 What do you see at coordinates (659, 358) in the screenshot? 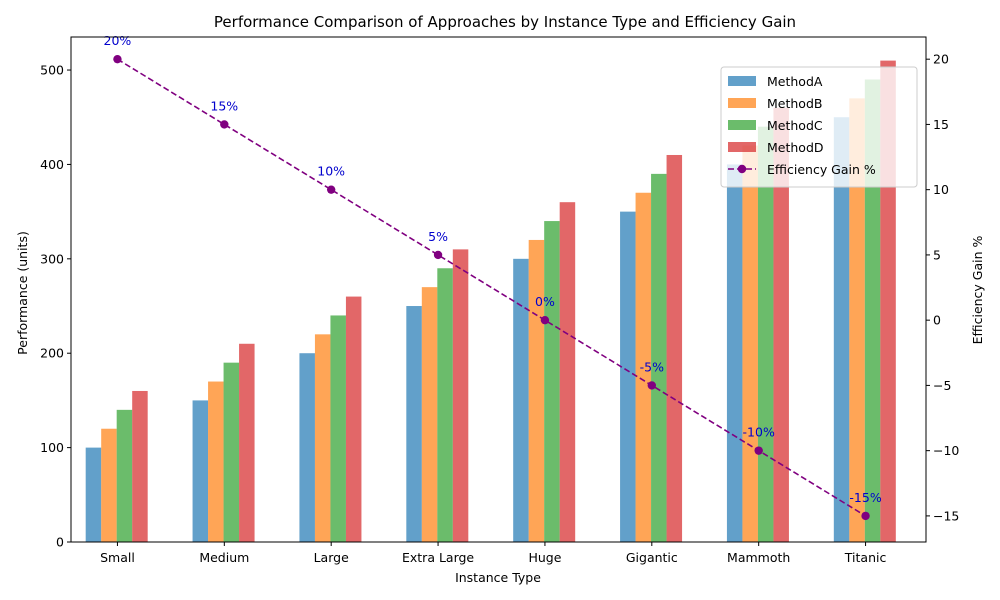
I see `bar-methodc-gigantic` at bounding box center [659, 358].